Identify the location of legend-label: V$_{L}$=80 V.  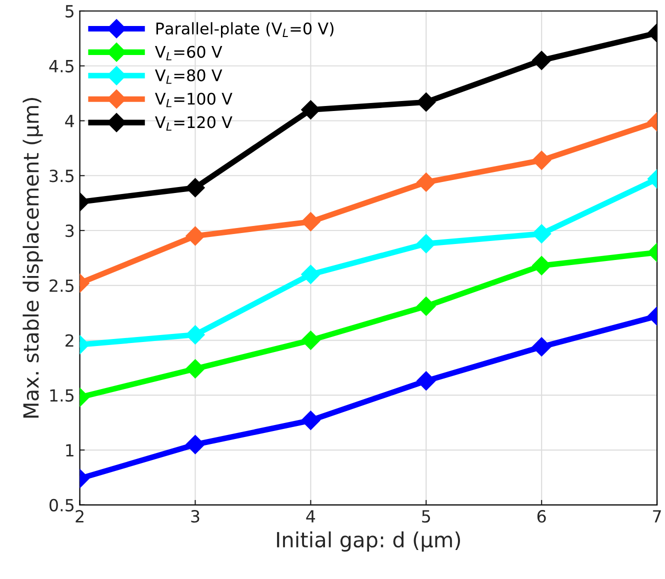
(188, 76).